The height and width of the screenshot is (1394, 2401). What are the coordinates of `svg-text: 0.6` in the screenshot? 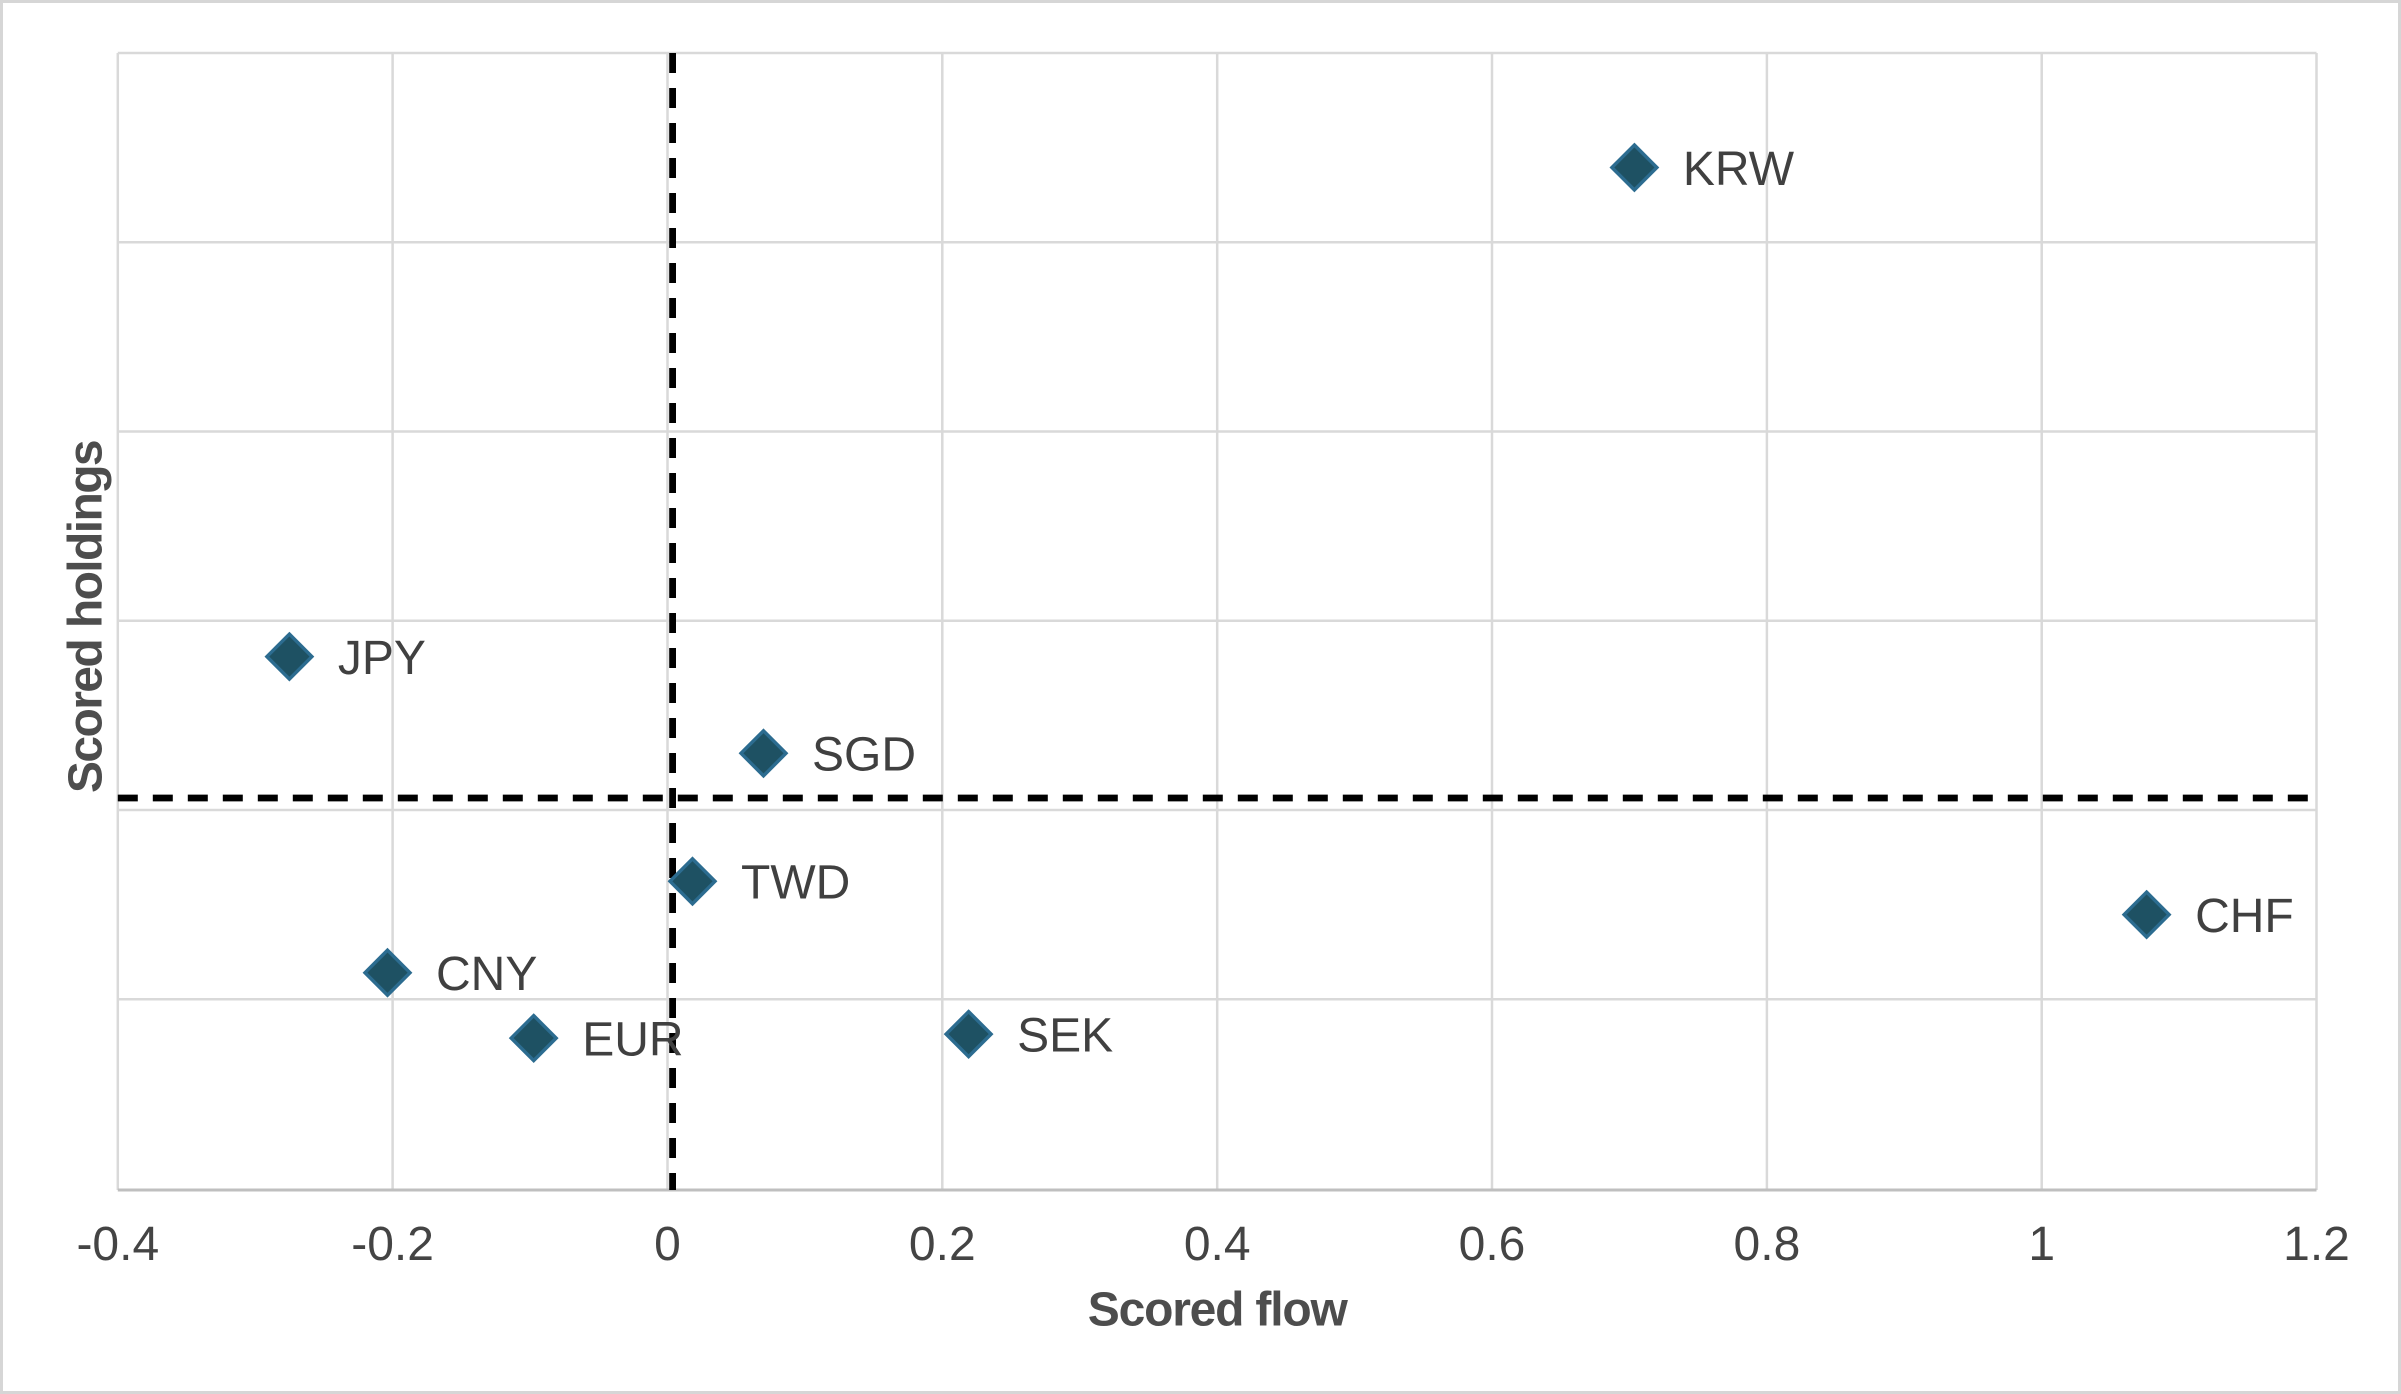 It's located at (1492, 1244).